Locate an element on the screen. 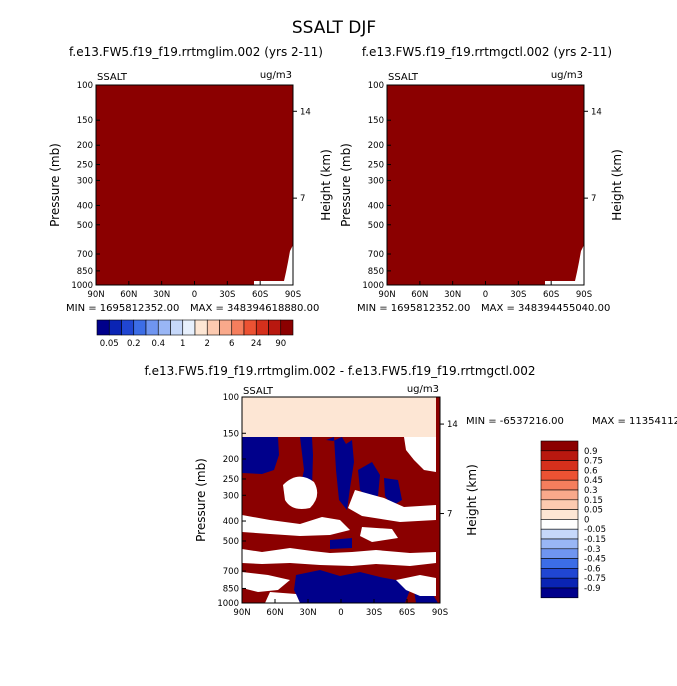 This screenshot has width=677, height=686. colorbar-diff-label: -0.05 is located at coordinates (595, 530).